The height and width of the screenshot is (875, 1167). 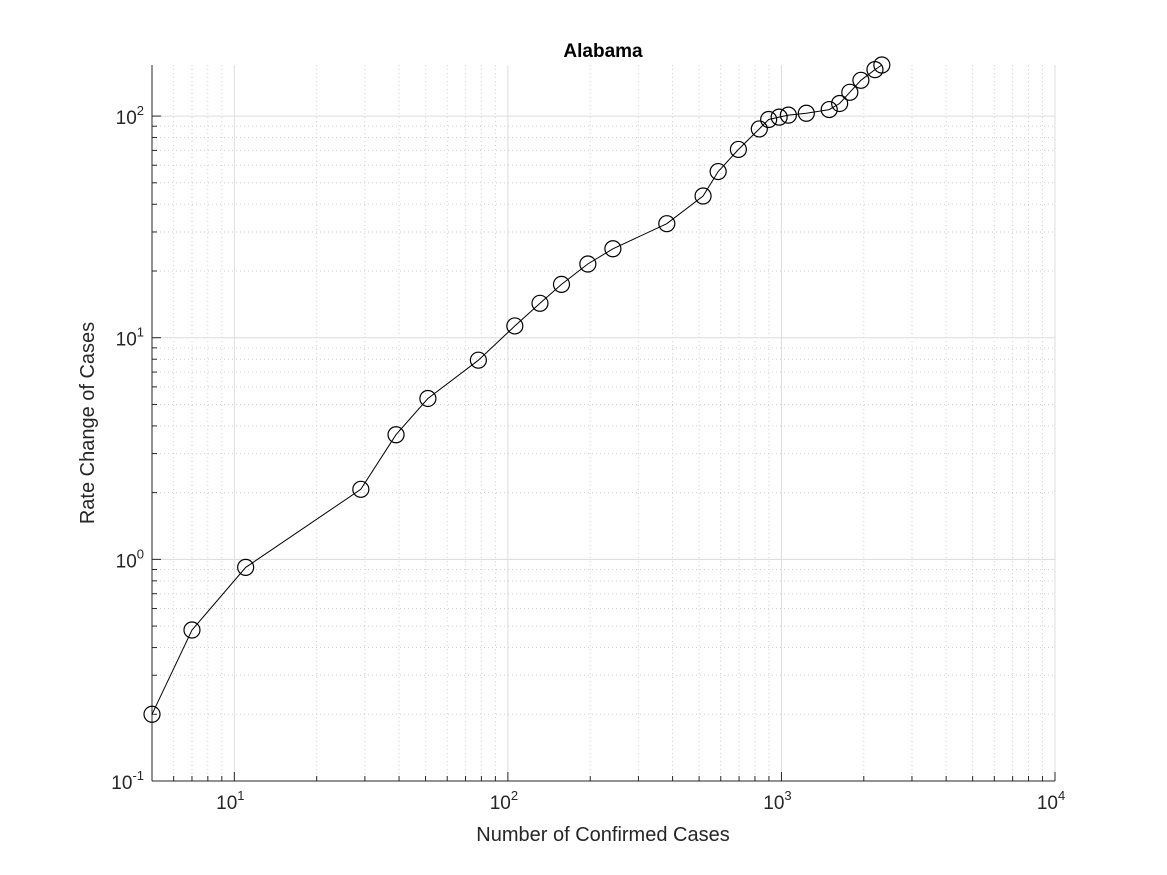 What do you see at coordinates (127, 781) in the screenshot?
I see `y-tick-label: 10⁻¹` at bounding box center [127, 781].